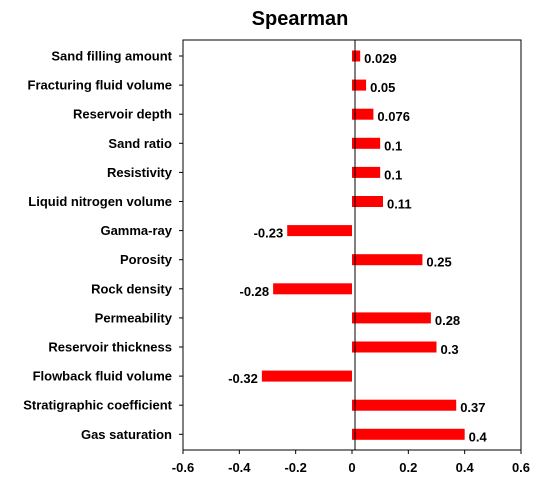  What do you see at coordinates (393, 116) in the screenshot?
I see `value-label-reservoir-depth: 0.076` at bounding box center [393, 116].